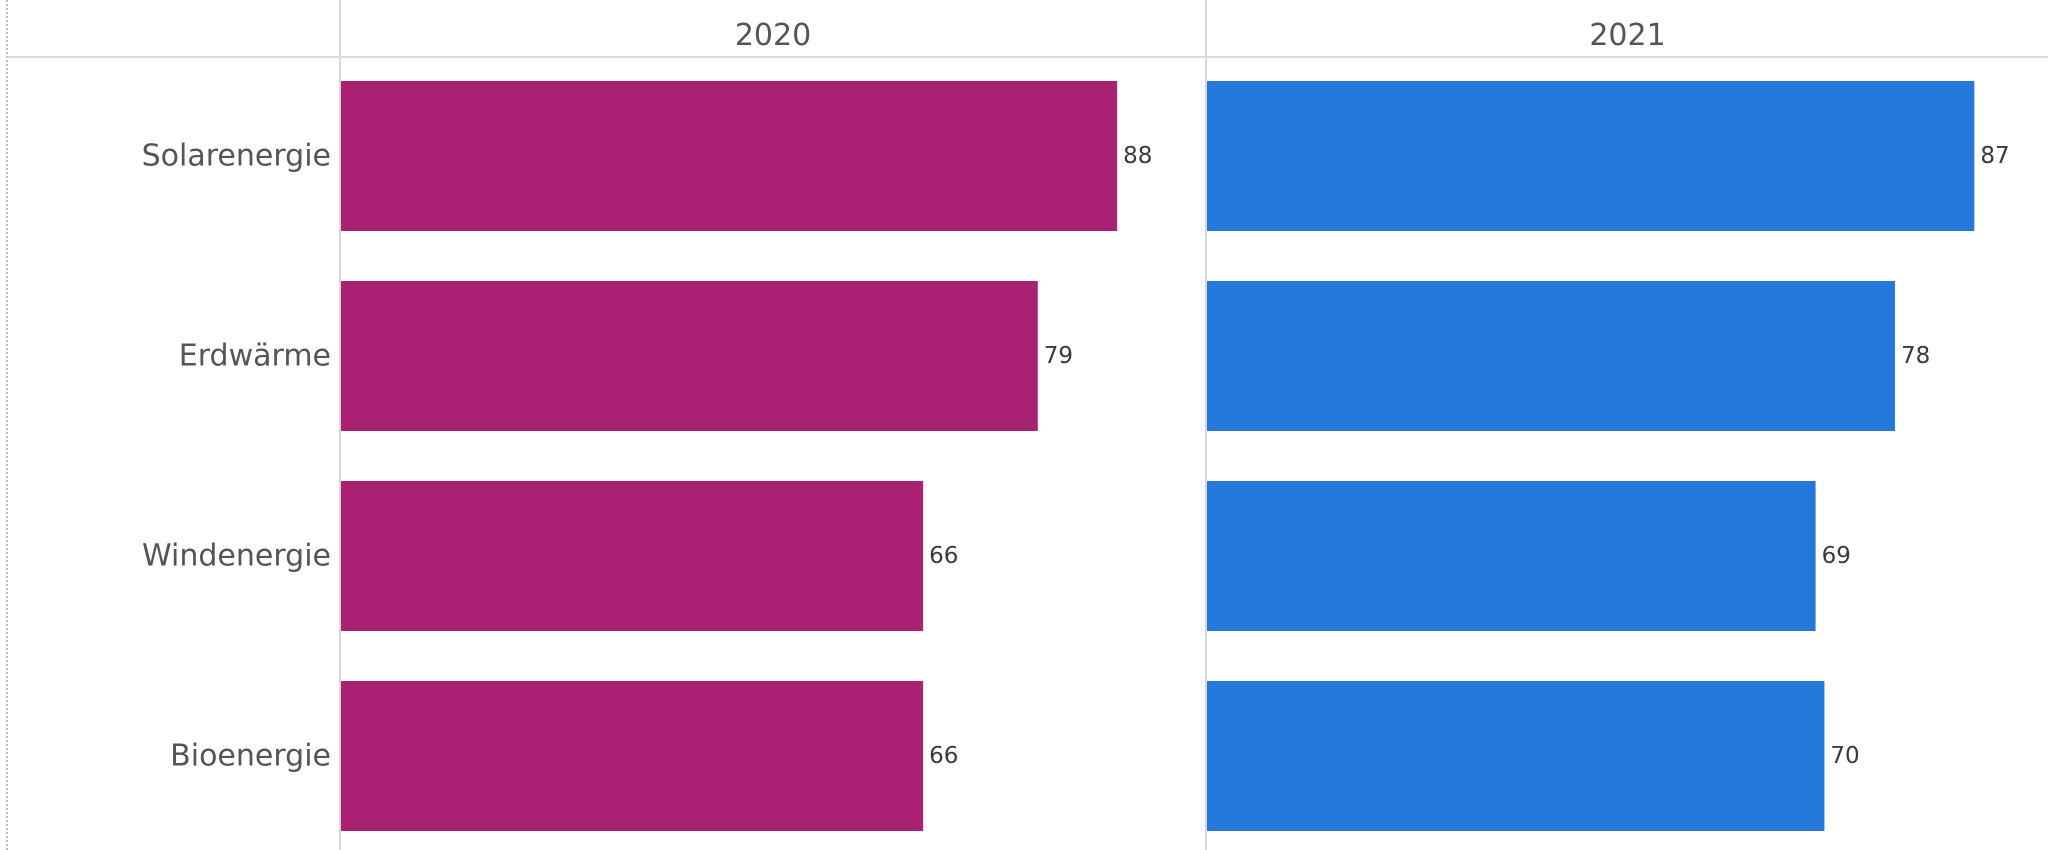  Describe the element at coordinates (1836, 556) in the screenshot. I see `data-label: 69` at that location.